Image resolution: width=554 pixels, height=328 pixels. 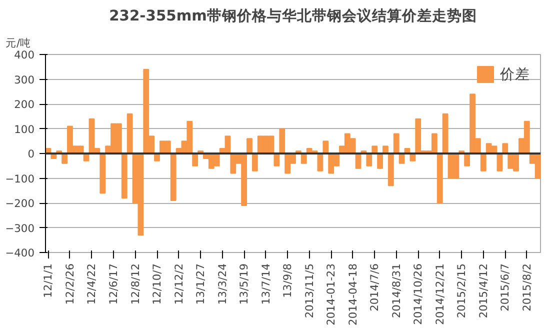 What do you see at coordinates (113, 284) in the screenshot?
I see `x-tick-label: 12/6/17` at bounding box center [113, 284].